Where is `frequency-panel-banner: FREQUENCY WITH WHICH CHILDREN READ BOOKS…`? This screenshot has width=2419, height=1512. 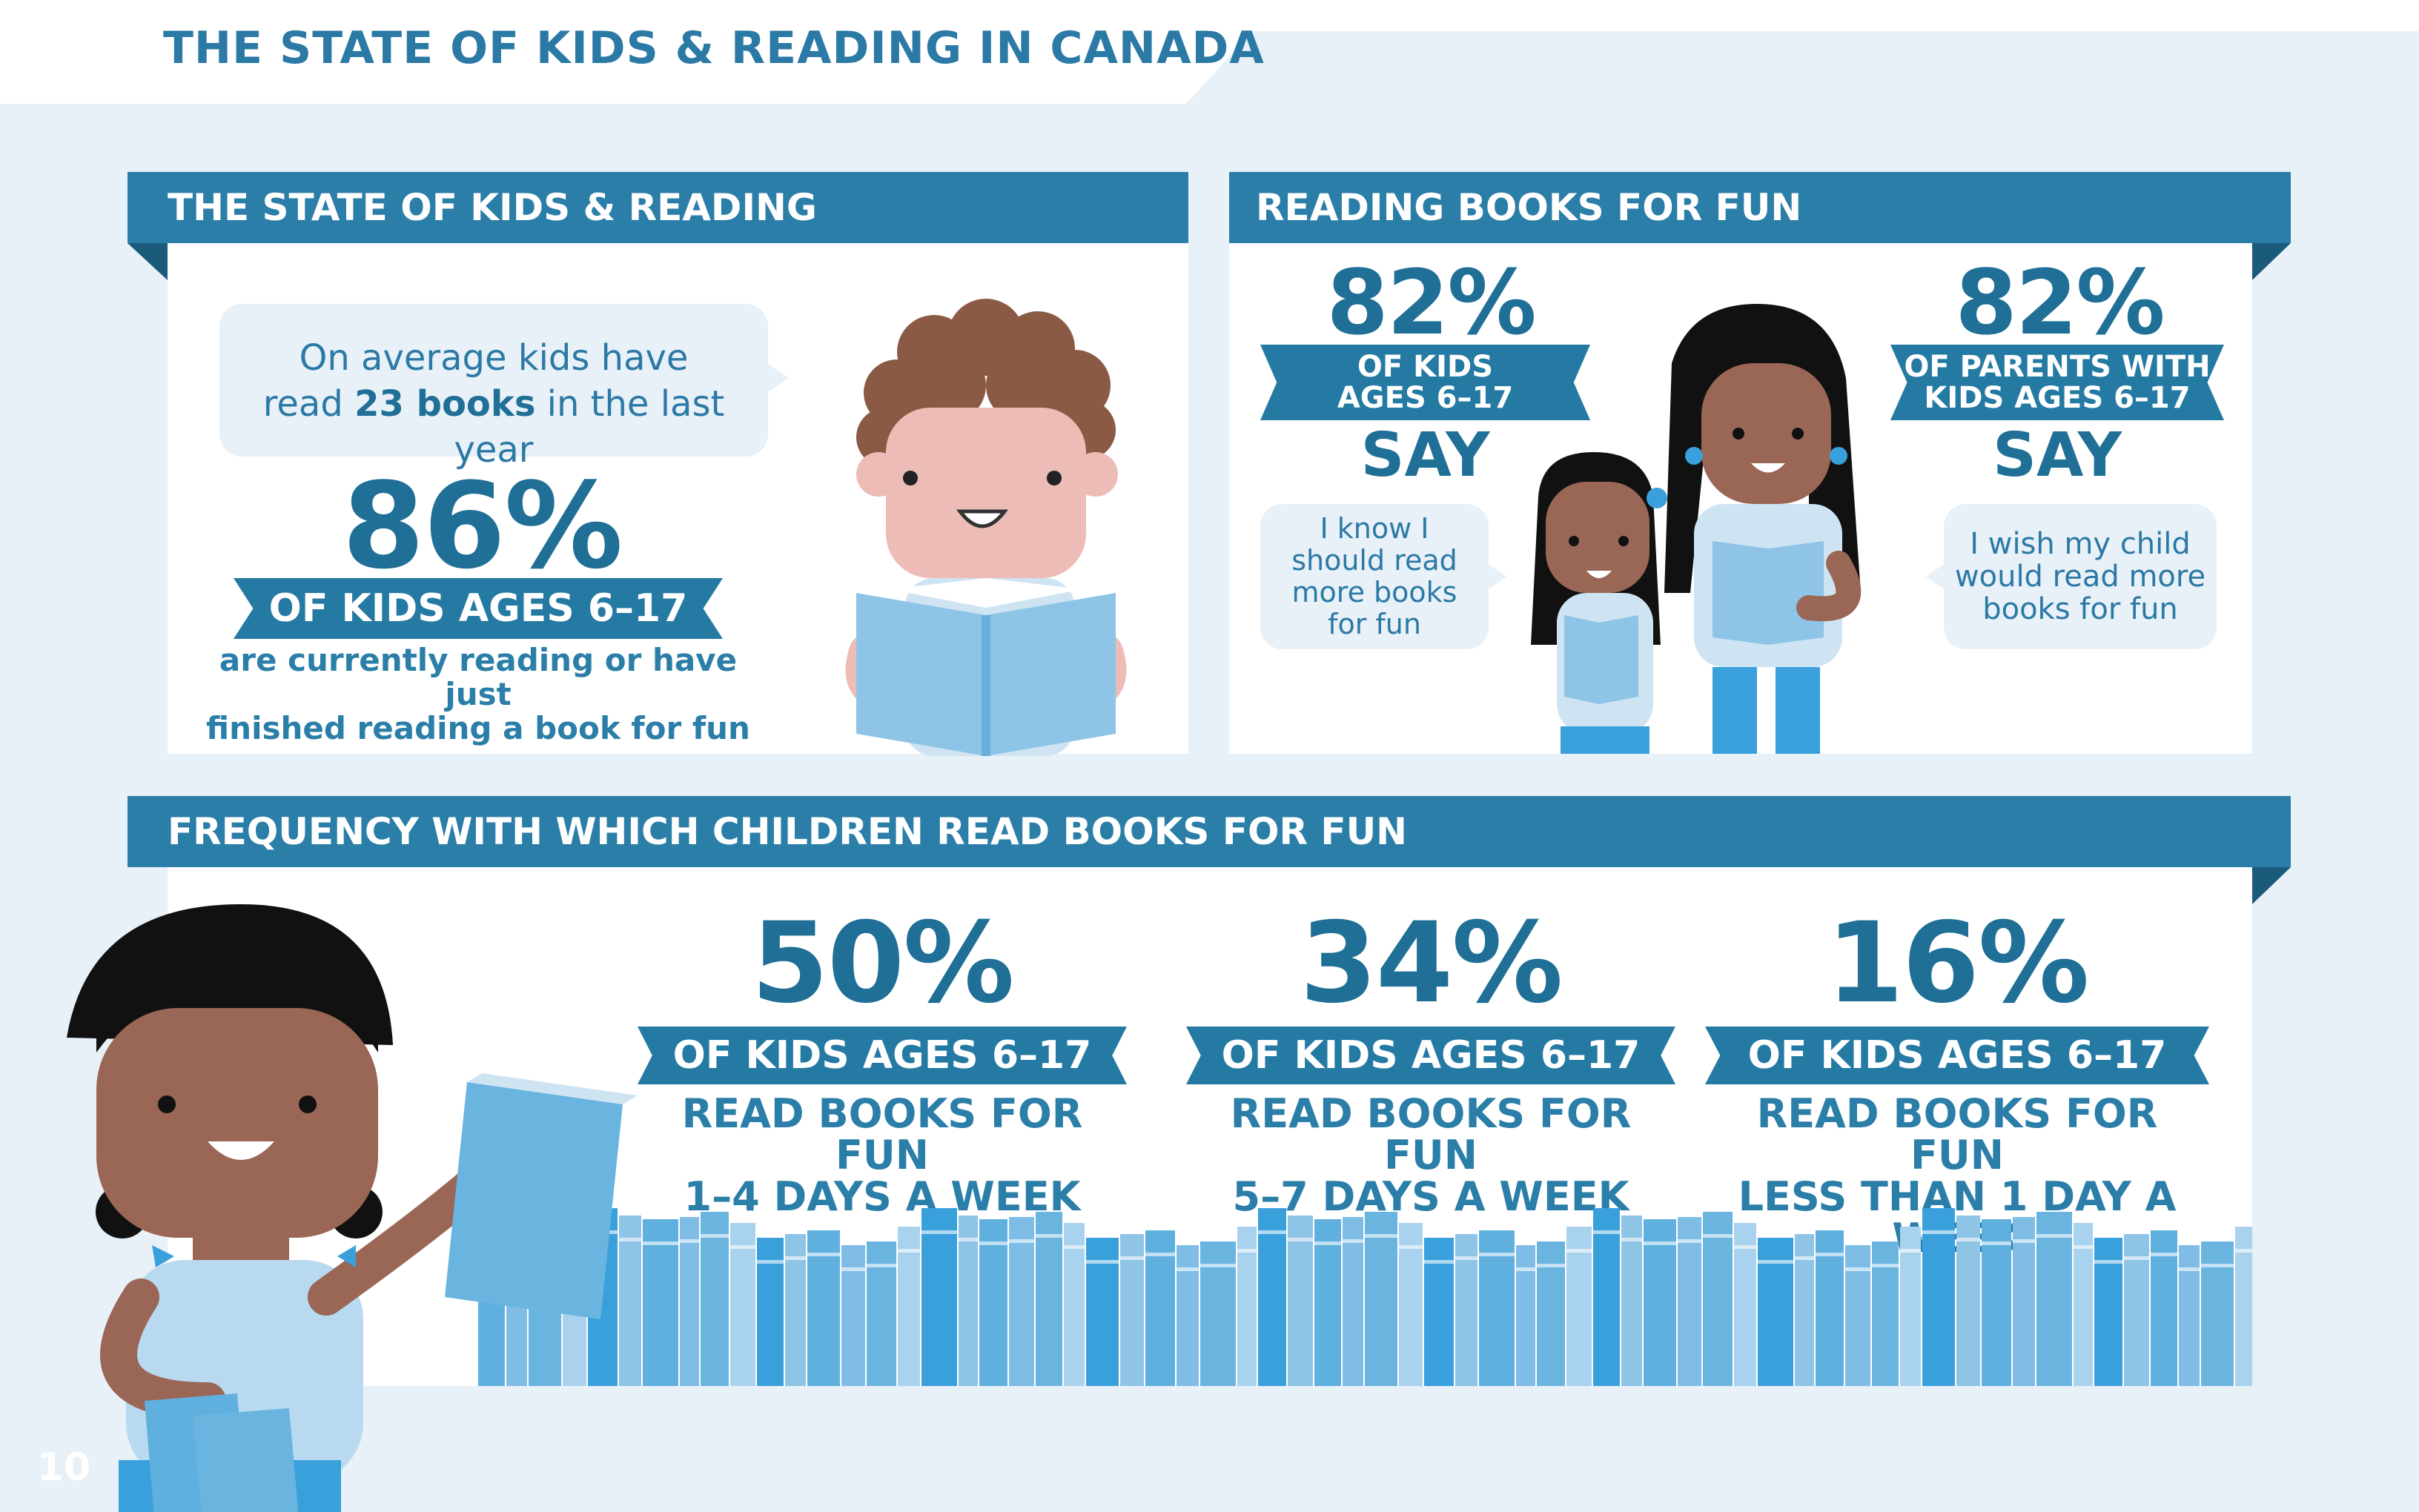 frequency-panel-banner: FREQUENCY WITH WHICH CHILDREN READ BOOKS… is located at coordinates (1209, 832).